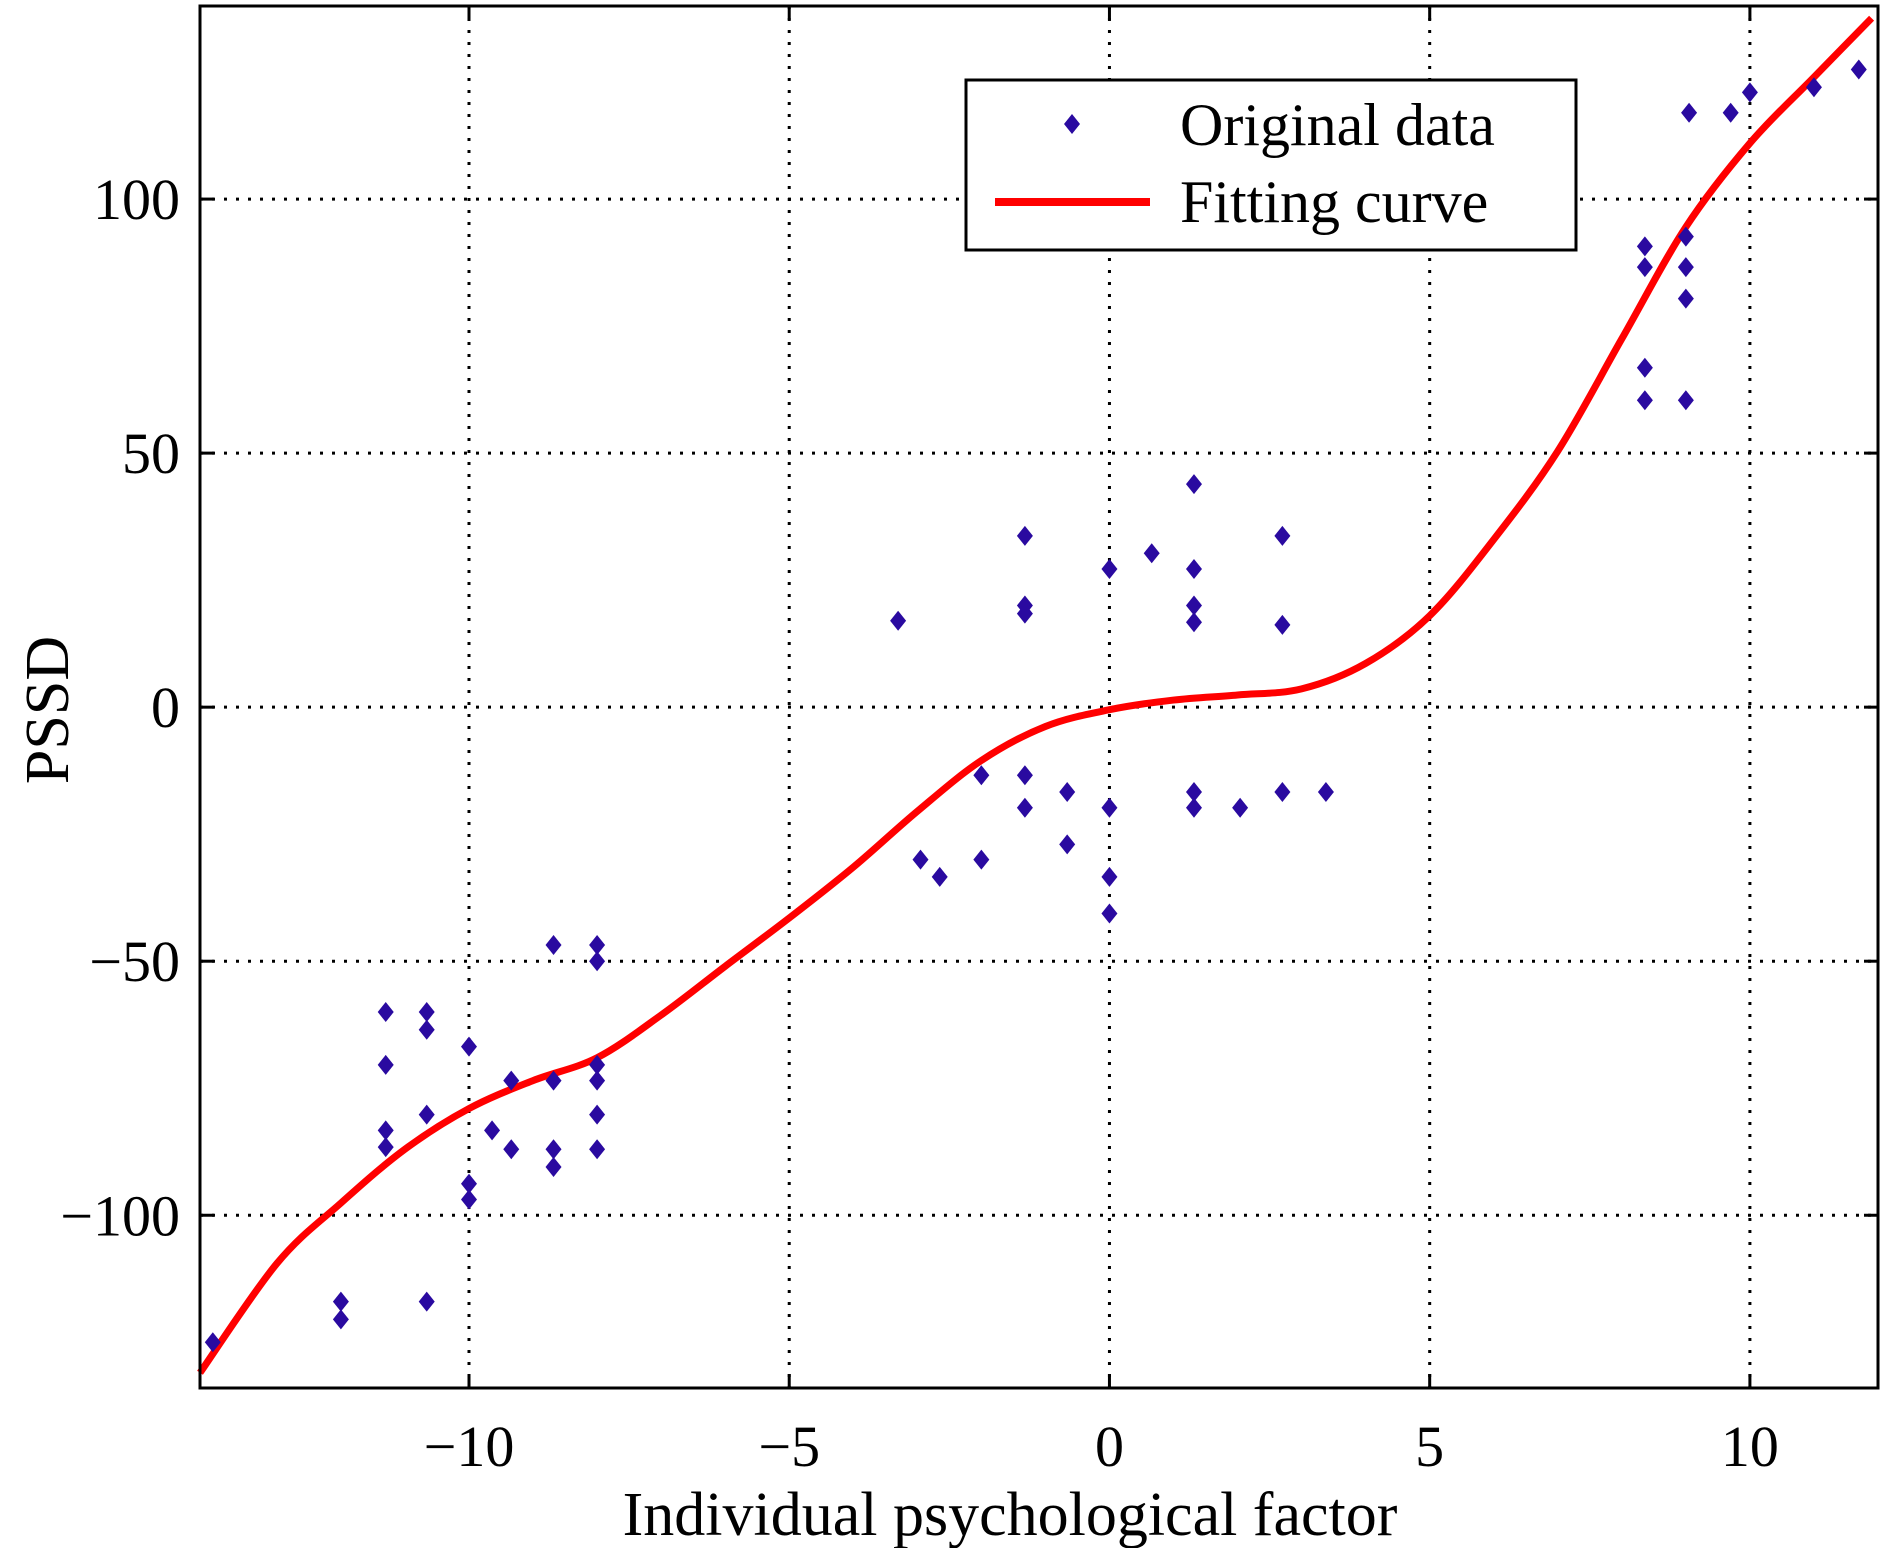 This screenshot has height=1548, width=1890. Describe the element at coordinates (48, 710) in the screenshot. I see `y-axis-label: PSSD` at that location.